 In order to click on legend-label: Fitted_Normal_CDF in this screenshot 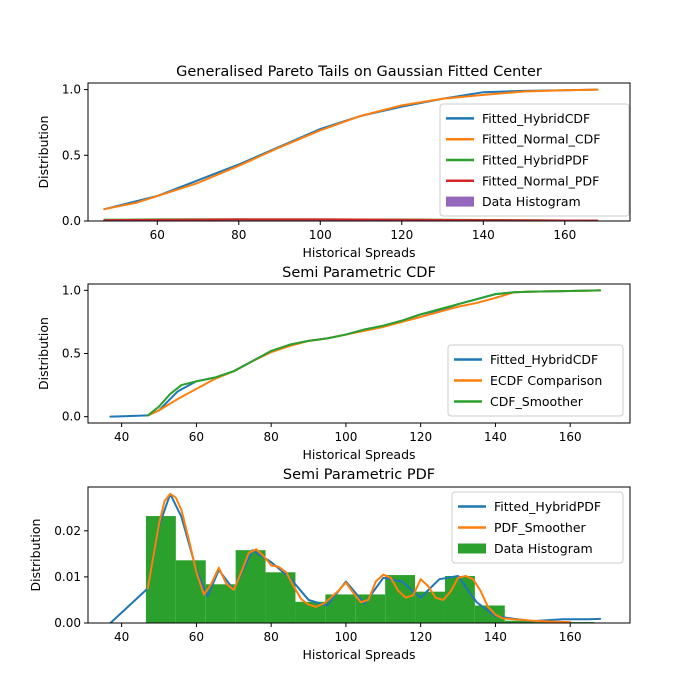, I will do `click(541, 139)`.